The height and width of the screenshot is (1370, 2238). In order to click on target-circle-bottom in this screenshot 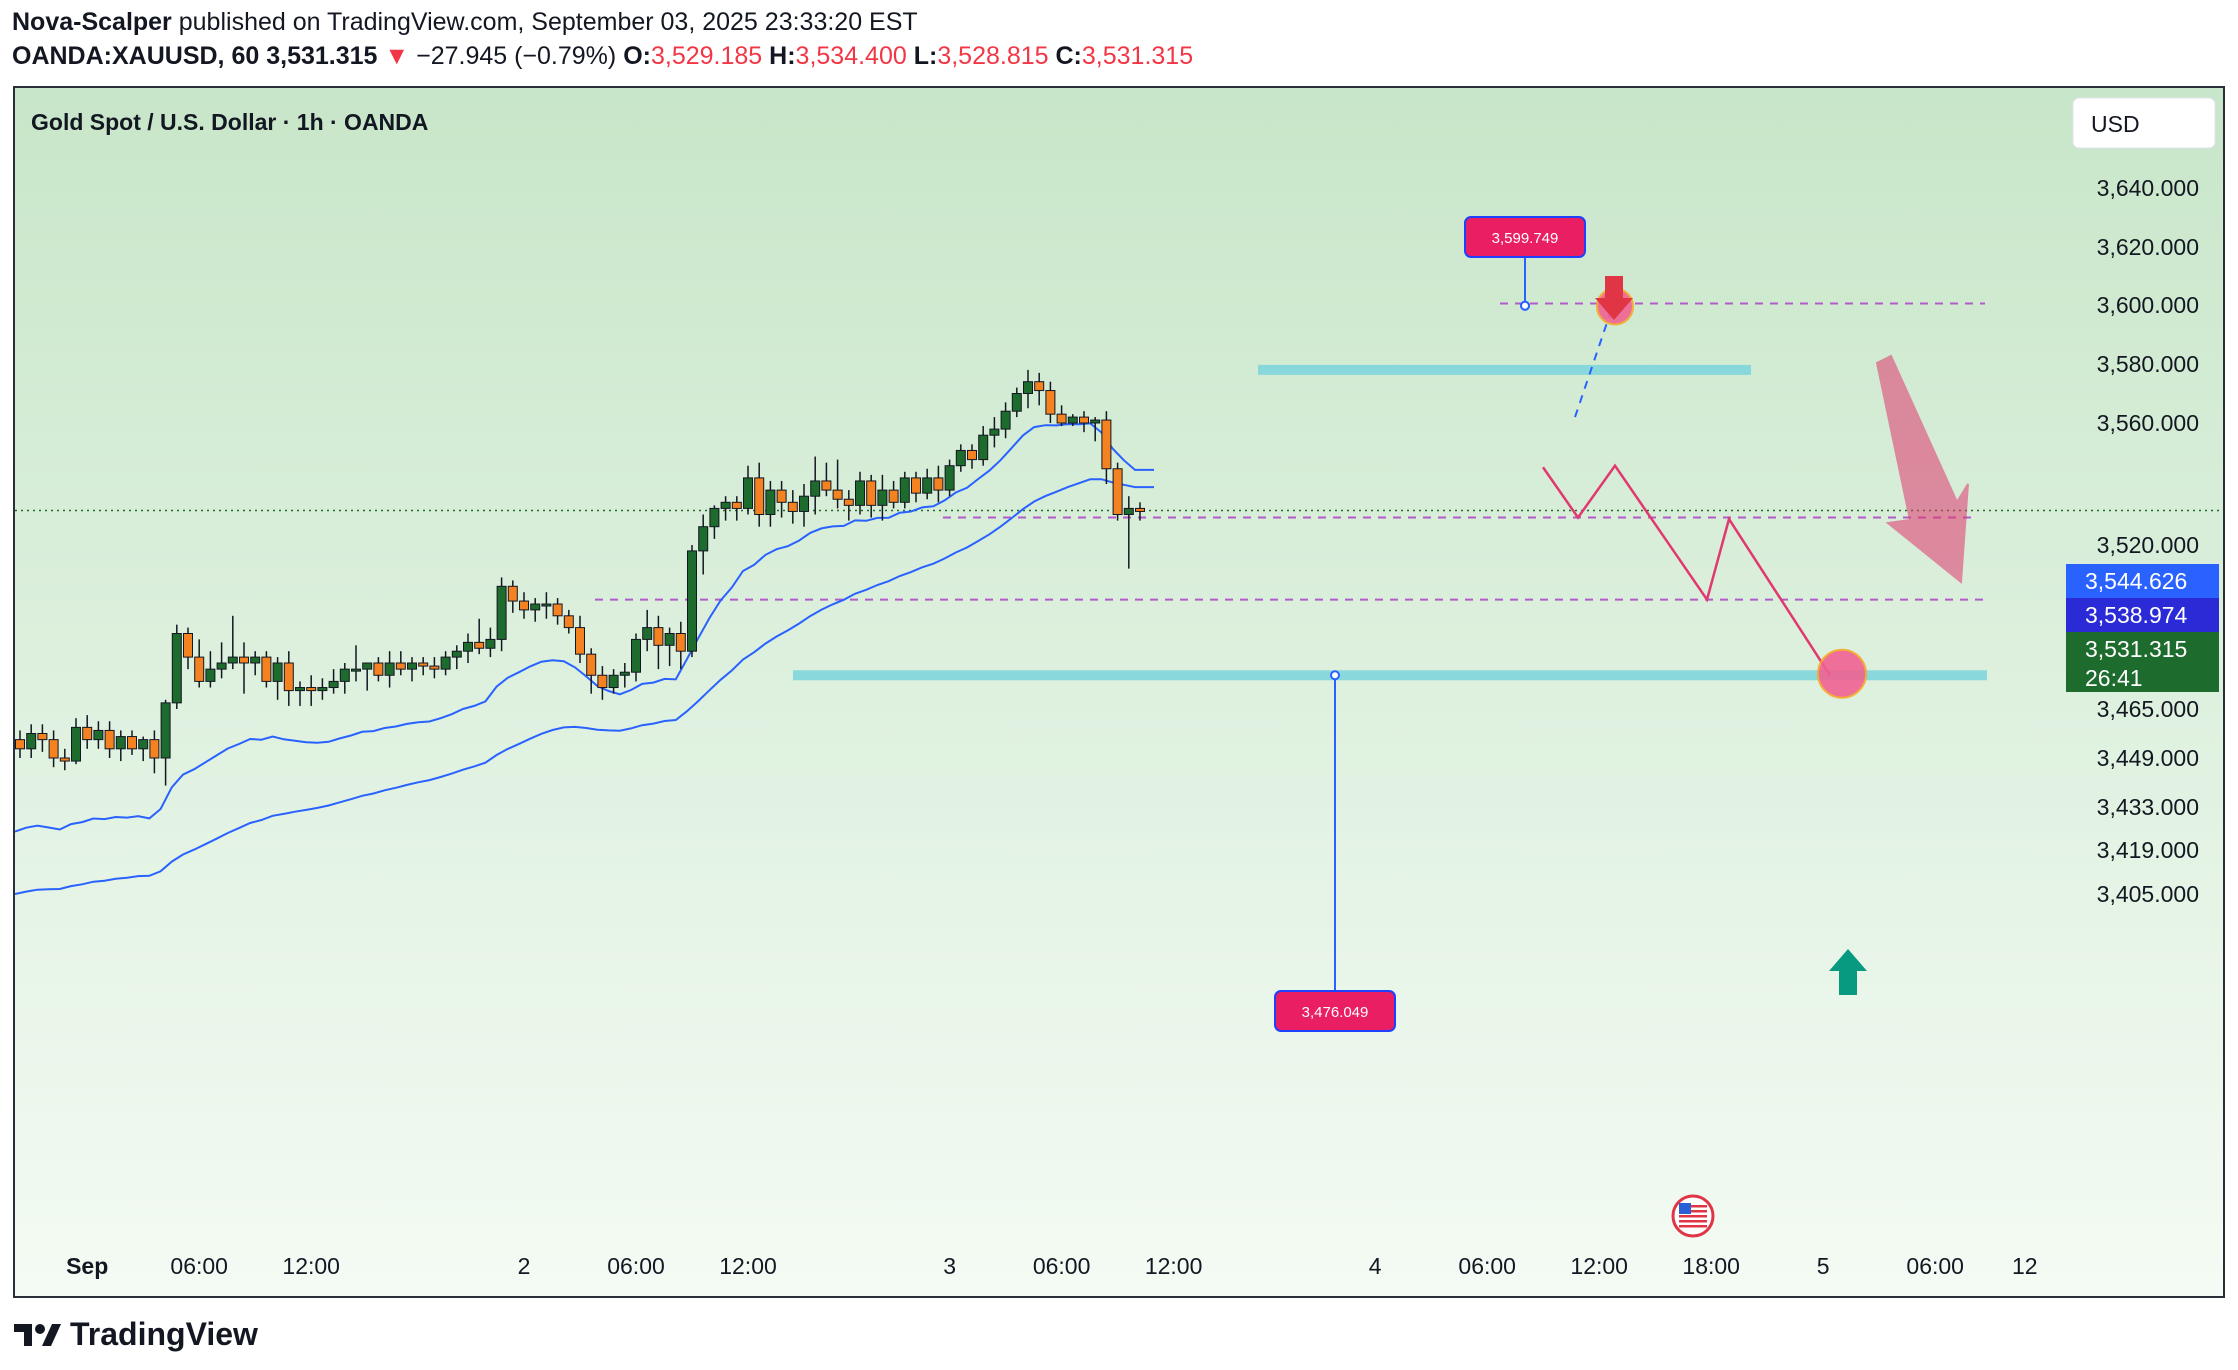, I will do `click(1842, 673)`.